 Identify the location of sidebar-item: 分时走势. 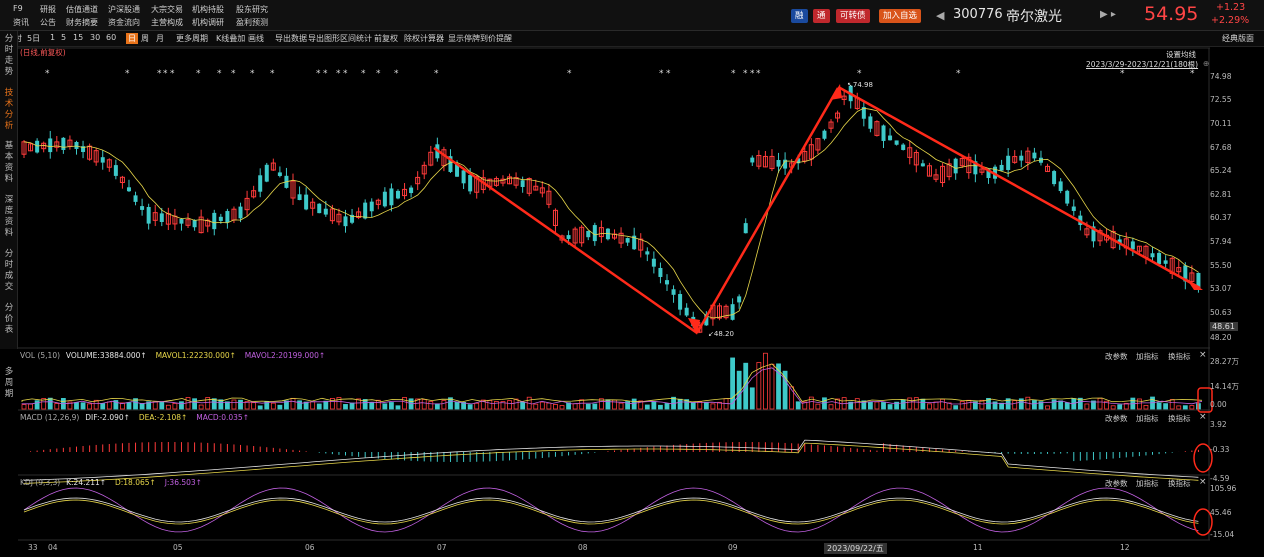
(9, 55).